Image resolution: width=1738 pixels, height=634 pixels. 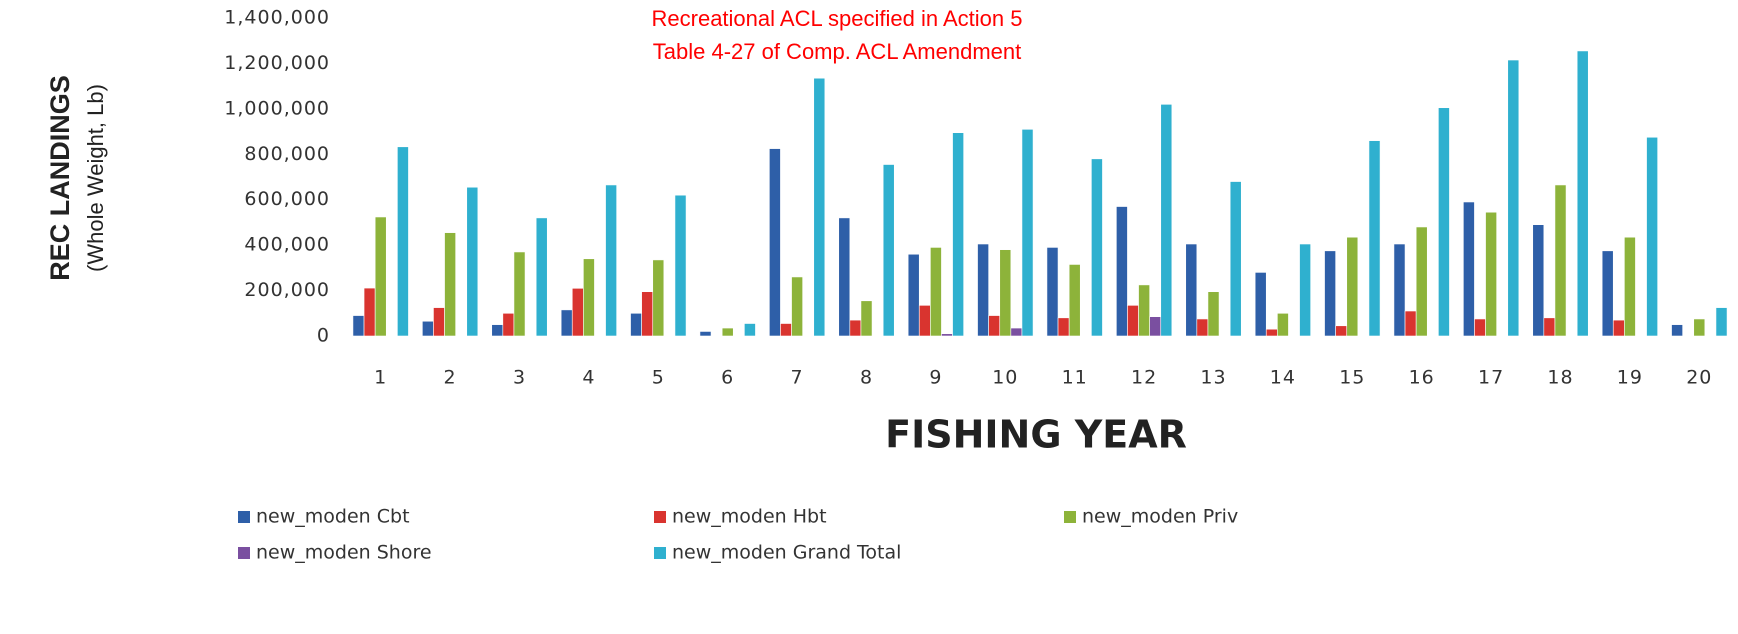 I want to click on legend-label: new_moden Cbt, so click(x=333, y=517).